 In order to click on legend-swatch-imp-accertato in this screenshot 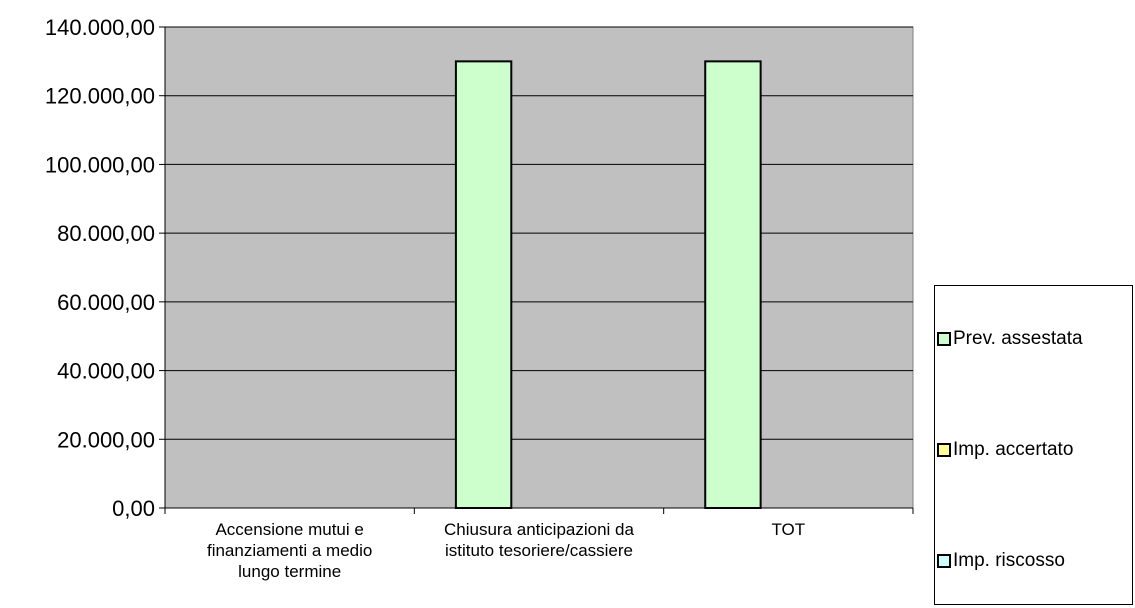, I will do `click(944, 450)`.